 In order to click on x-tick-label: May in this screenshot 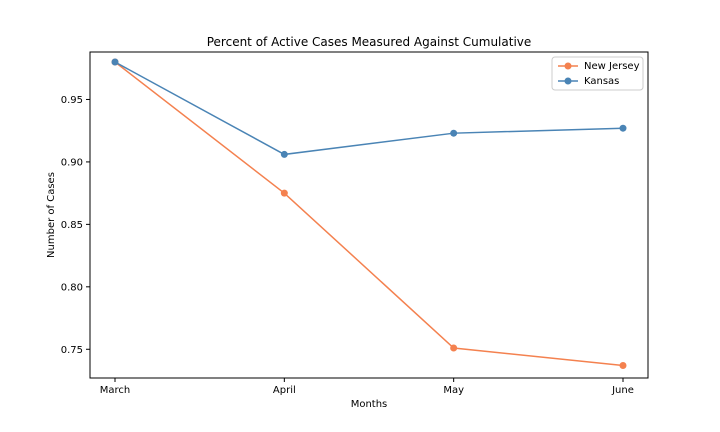, I will do `click(453, 390)`.